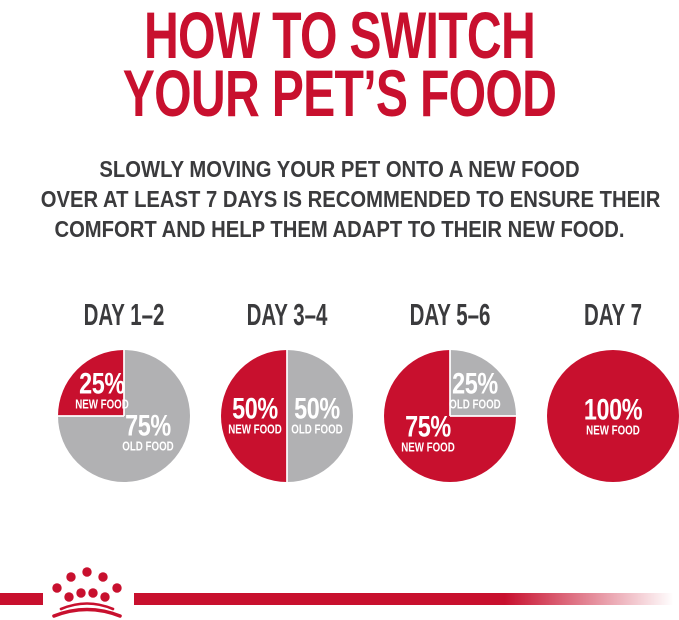 This screenshot has width=679, height=620. I want to click on slice-label: 75% NEW FOOD, so click(427, 432).